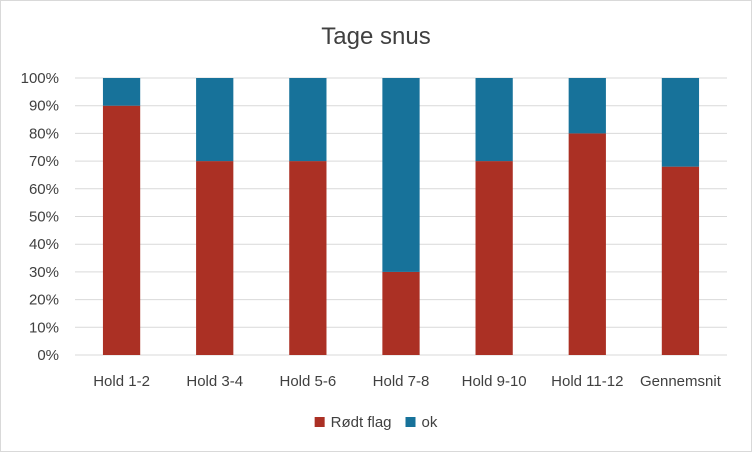 Image resolution: width=752 pixels, height=452 pixels. I want to click on legend-item-rodt-flag: Rødt flag, so click(353, 422).